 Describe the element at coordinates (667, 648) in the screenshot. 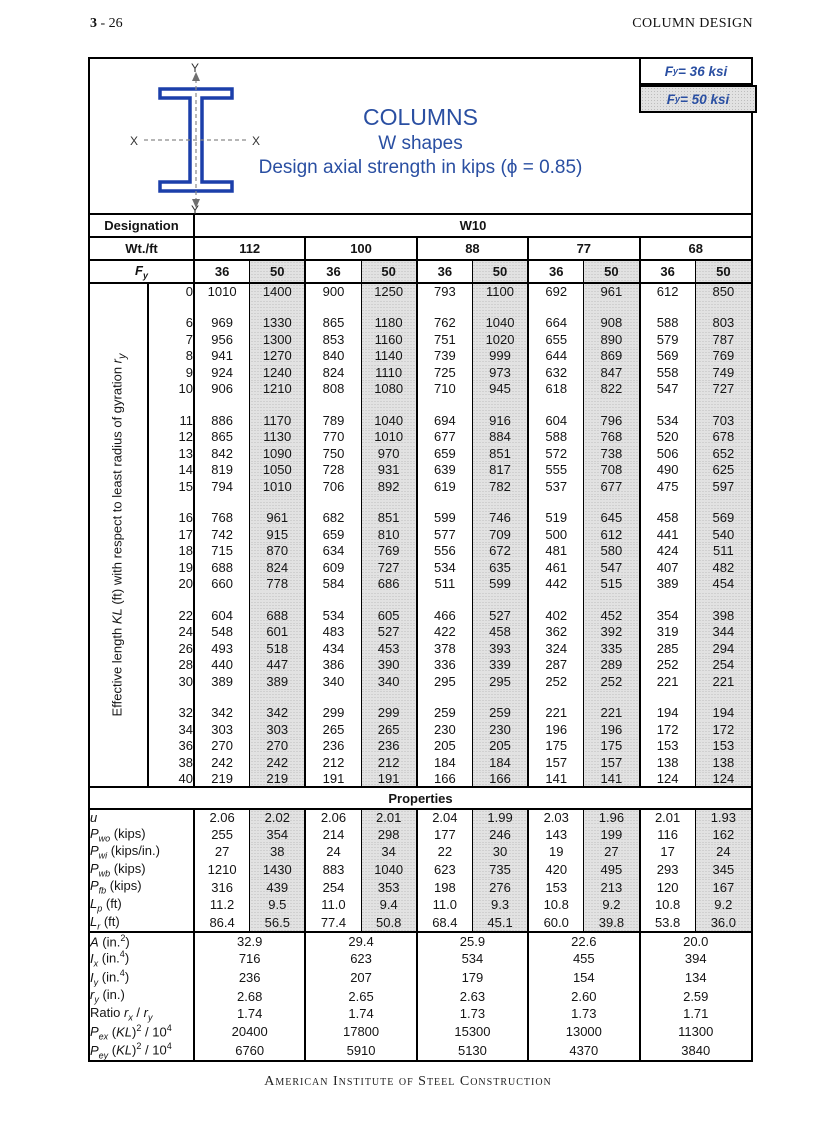

I see `strength-value: 285` at that location.